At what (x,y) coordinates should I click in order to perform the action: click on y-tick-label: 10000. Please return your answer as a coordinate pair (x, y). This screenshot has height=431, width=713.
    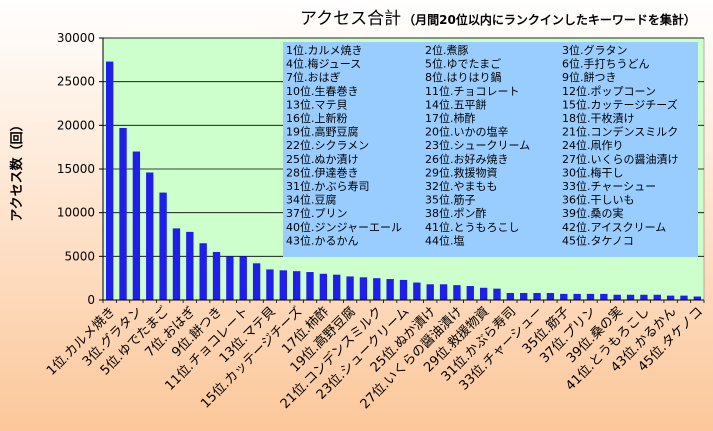
    Looking at the image, I should click on (76, 213).